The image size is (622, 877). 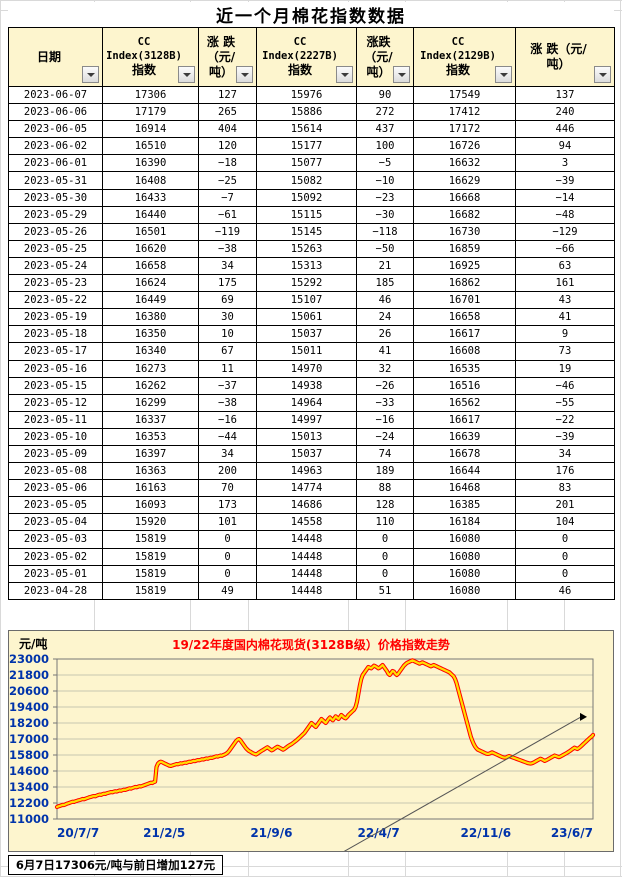 What do you see at coordinates (565, 300) in the screenshot?
I see `cell-chg2129: 43` at bounding box center [565, 300].